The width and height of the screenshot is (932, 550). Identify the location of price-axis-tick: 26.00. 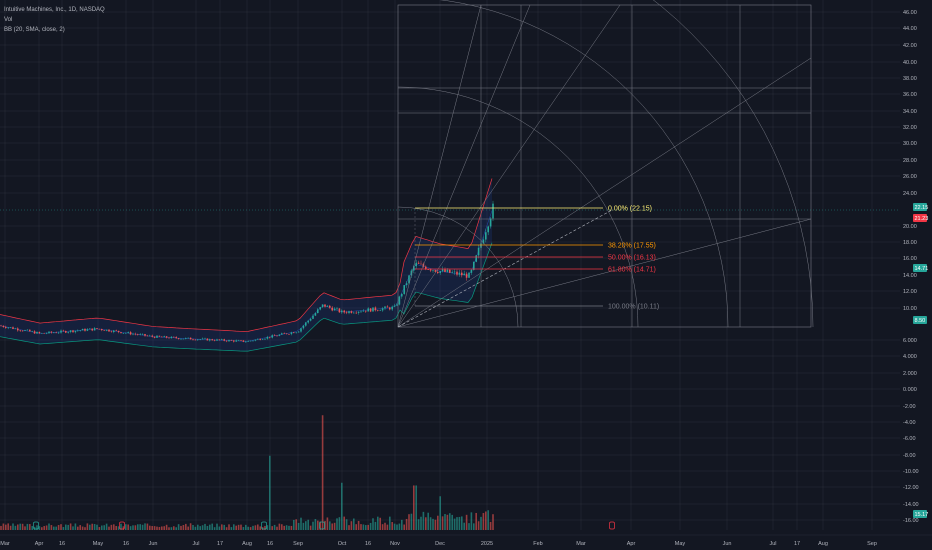
(910, 177).